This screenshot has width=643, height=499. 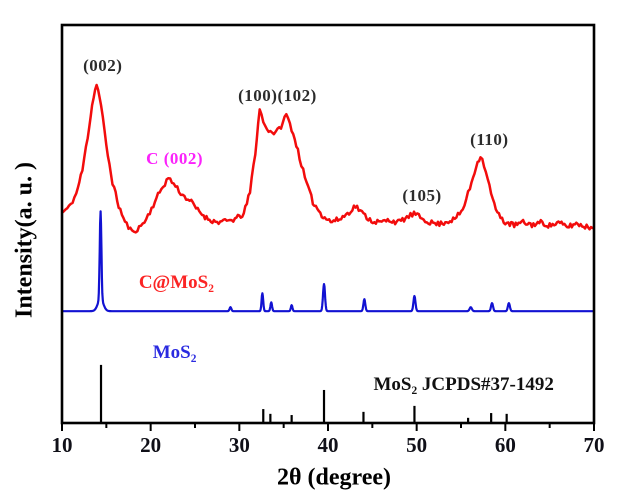 I want to click on x-tick-label-40: 40, so click(x=328, y=445).